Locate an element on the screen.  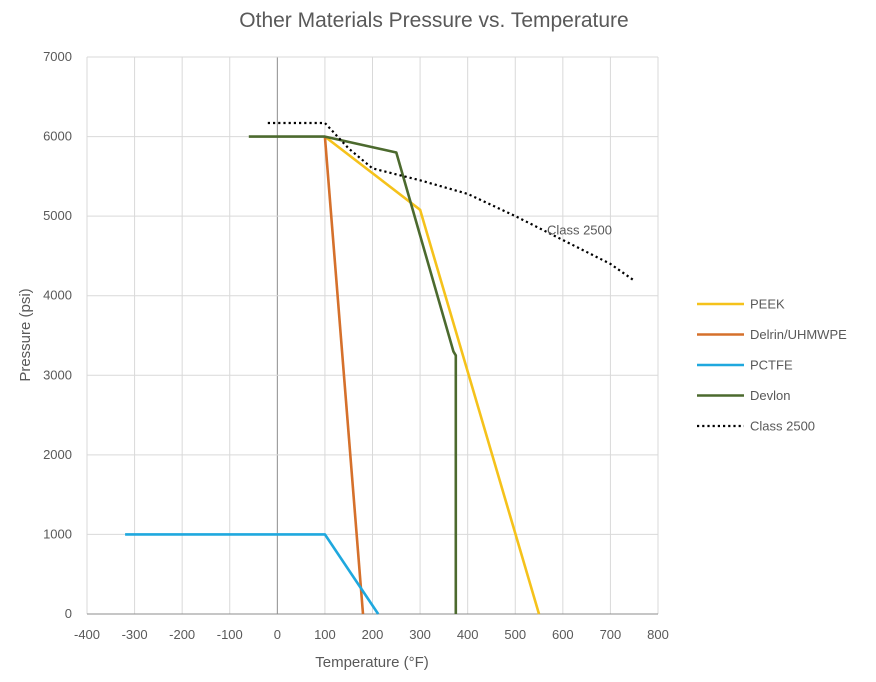
y-tick-label: 2000 is located at coordinates (57, 454).